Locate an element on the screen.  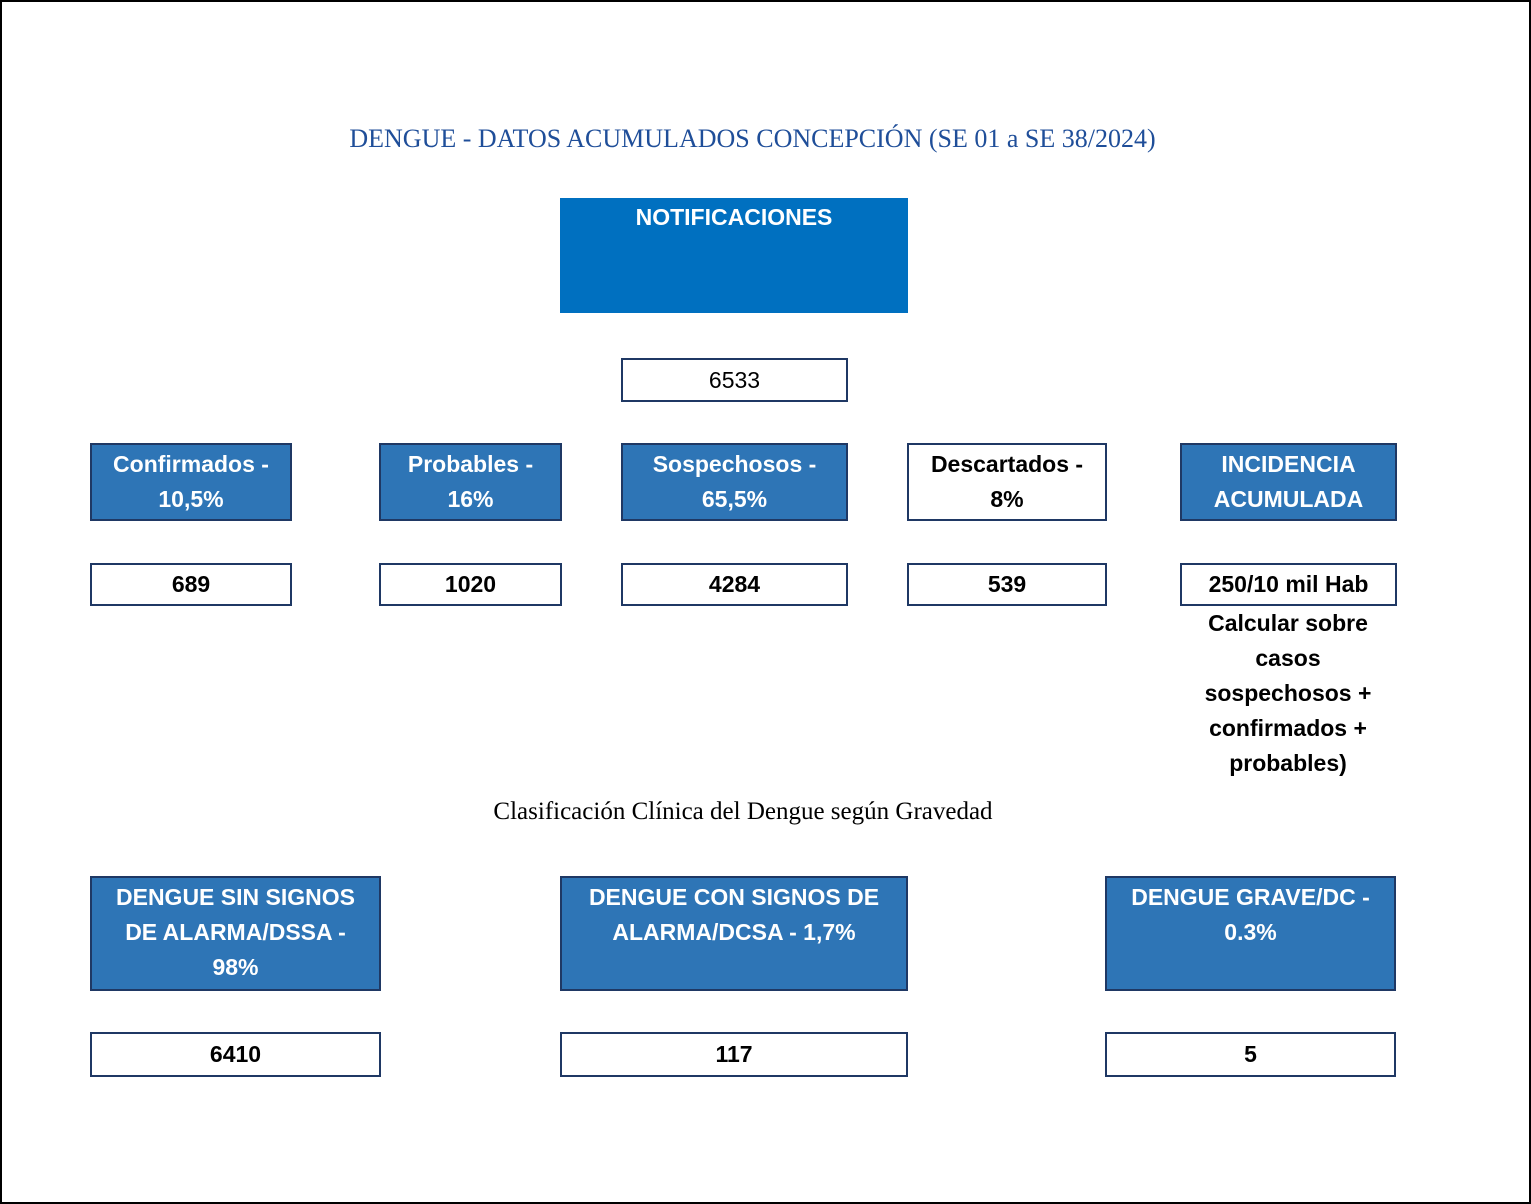
classification-value: 6410 is located at coordinates (235, 1054).